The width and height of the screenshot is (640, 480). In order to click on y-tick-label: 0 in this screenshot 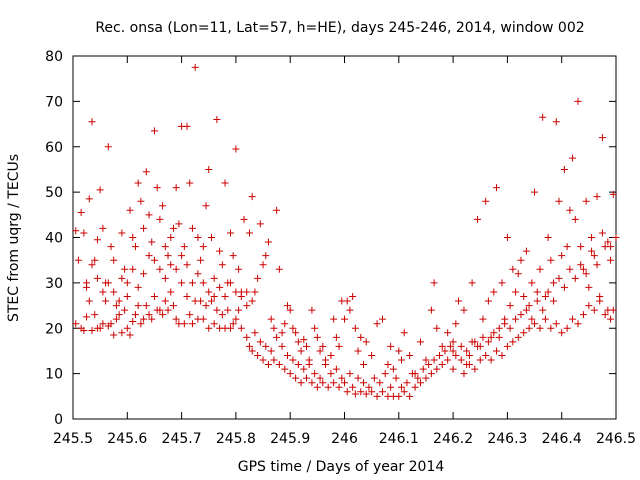, I will do `click(58, 420)`.